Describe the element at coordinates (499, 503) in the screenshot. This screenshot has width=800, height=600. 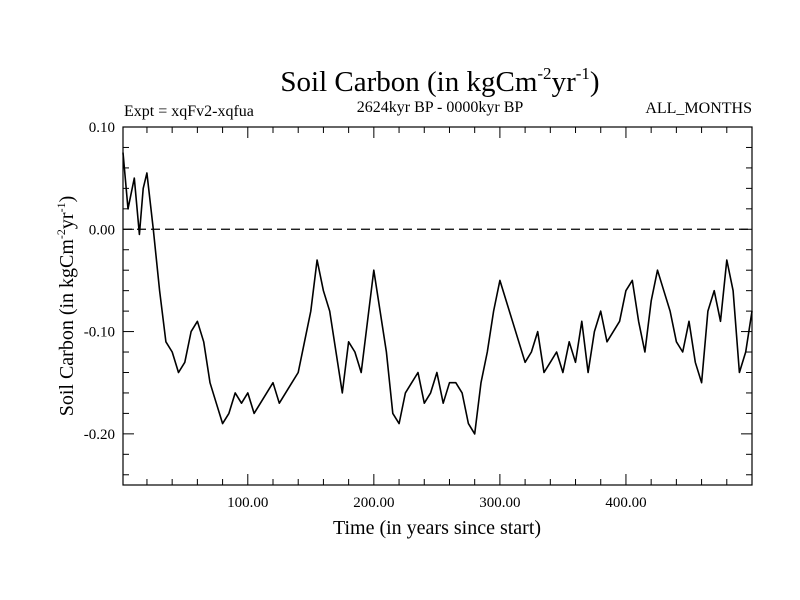
I see `x-tick-label: 300.00` at that location.